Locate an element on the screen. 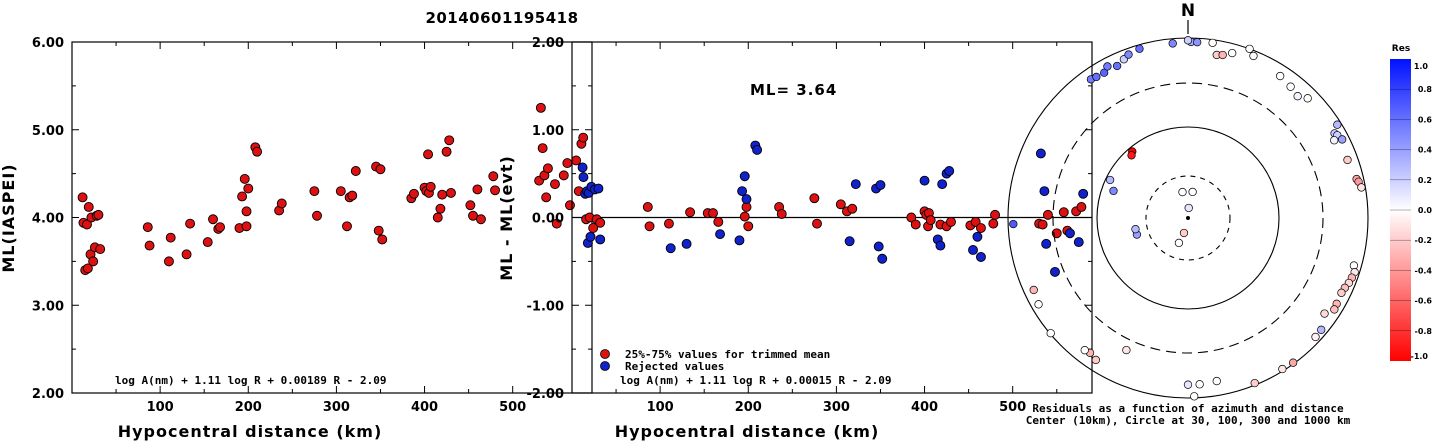  ml-annotation: ML= 3.64 is located at coordinates (793, 90).